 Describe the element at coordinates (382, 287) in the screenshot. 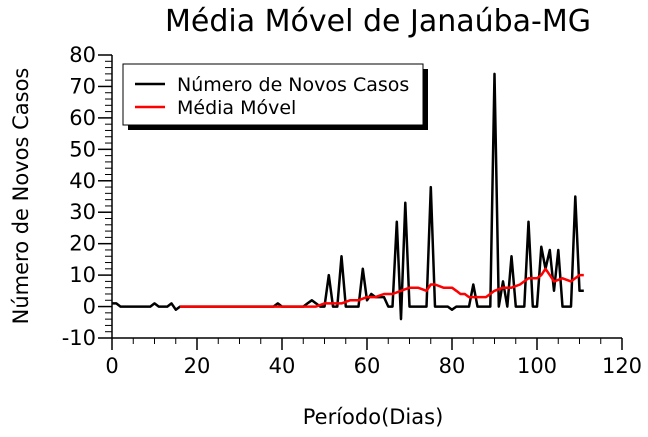

I see `series-line-moving-average` at that location.